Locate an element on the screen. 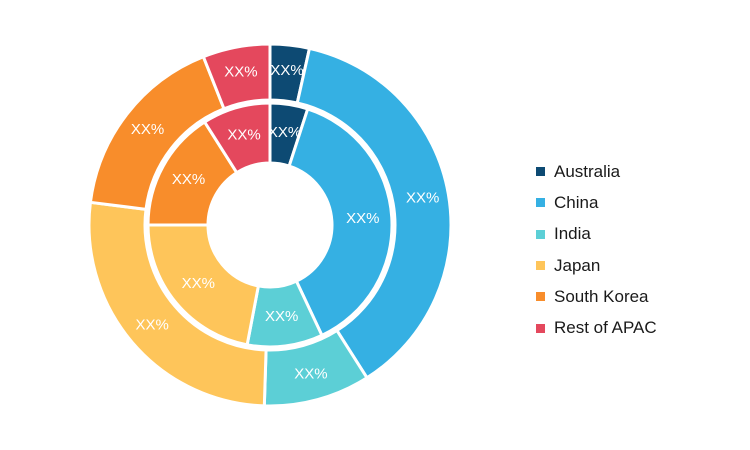 This screenshot has height=450, width=750. legend-item-south-korea: South Korea is located at coordinates (596, 296).